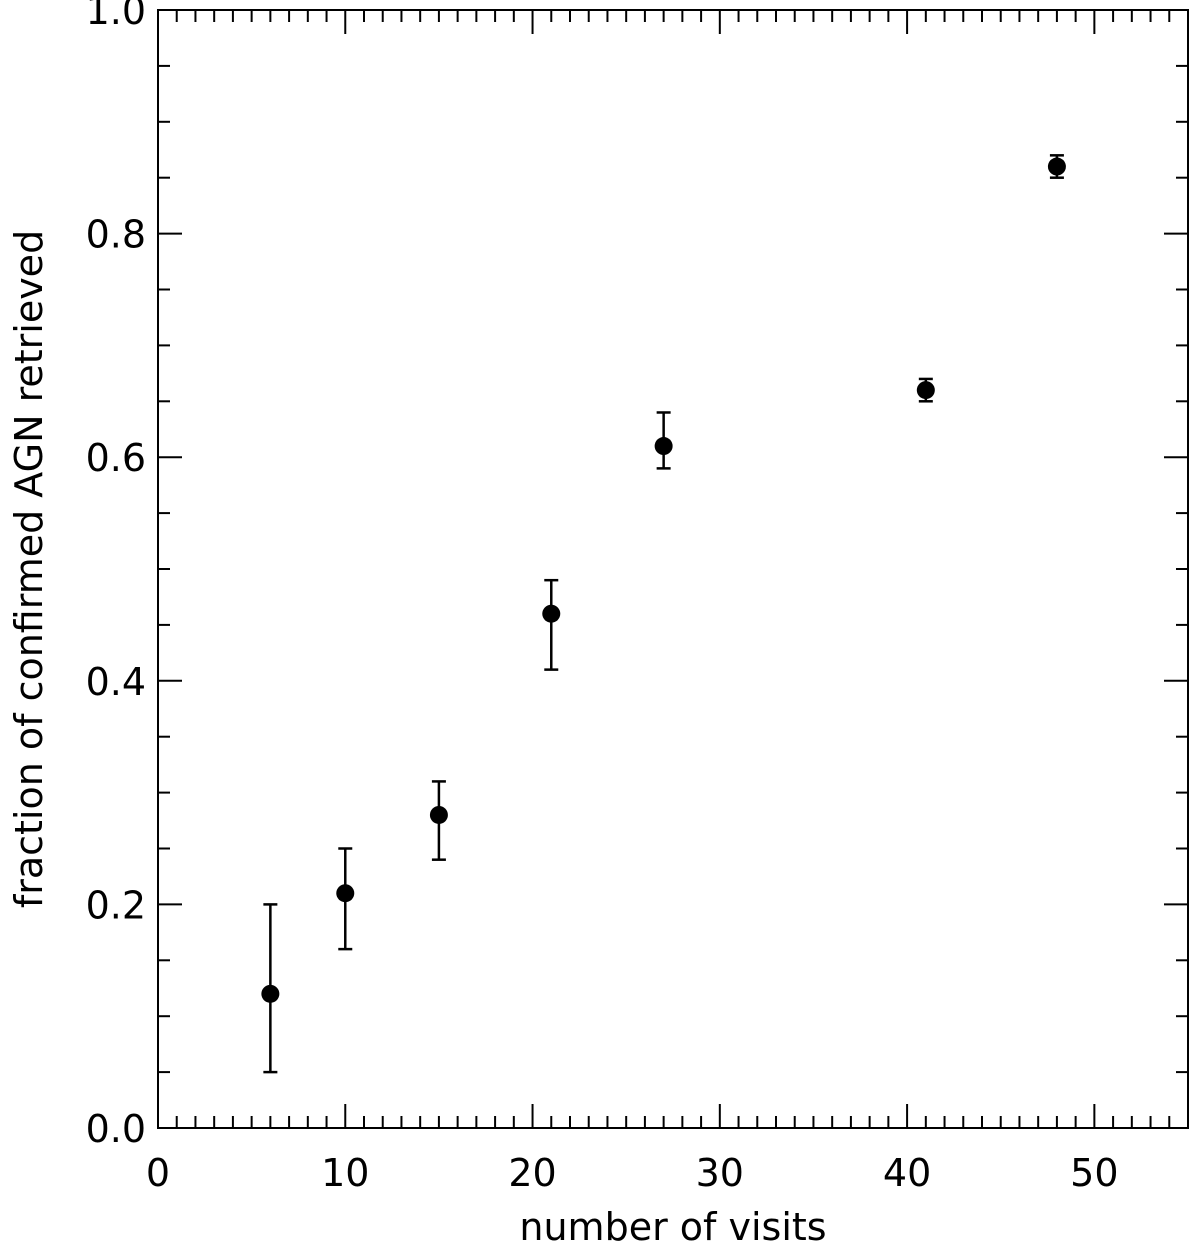 This screenshot has width=1200, height=1252. Describe the element at coordinates (116, 458) in the screenshot. I see `y-tick-label: 0.6` at that location.